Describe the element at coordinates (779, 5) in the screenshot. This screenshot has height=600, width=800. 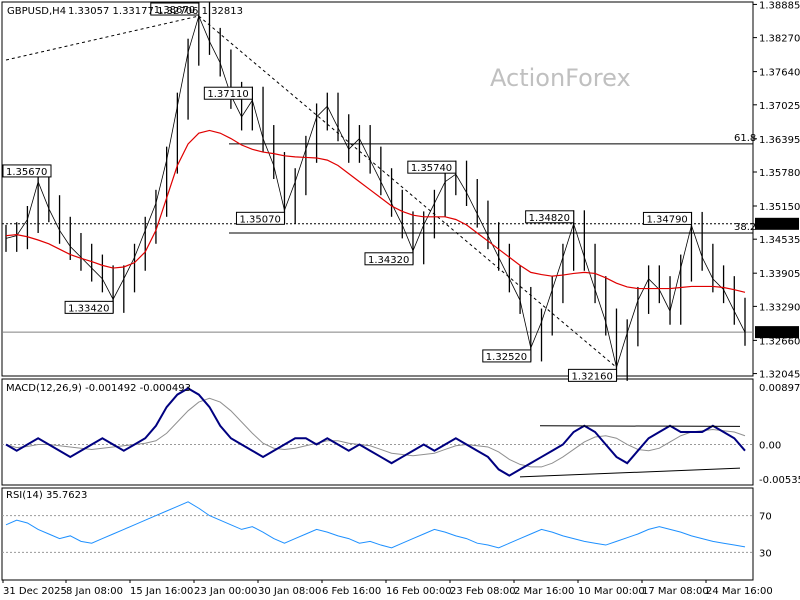
I see `price-tick-label: 1.38885` at that location.